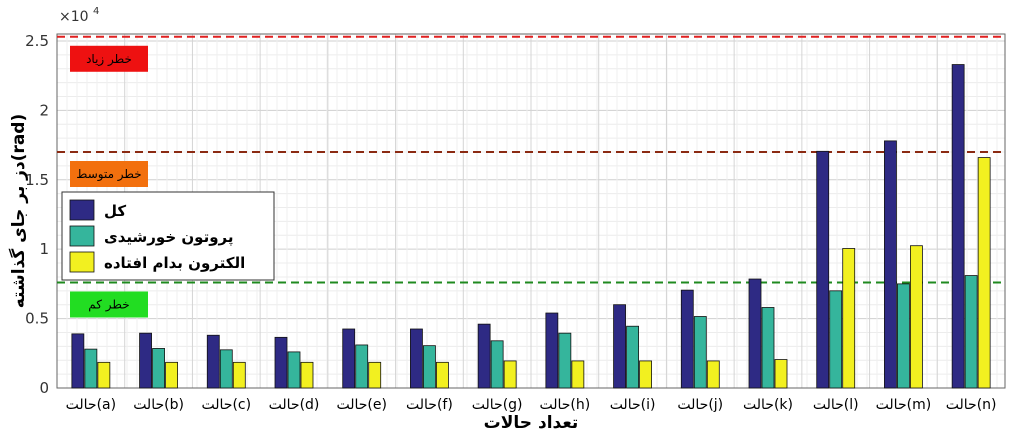 Image resolution: width=1018 pixels, height=432 pixels. I want to click on x-tick-label: حالت(j), so click(700, 405).